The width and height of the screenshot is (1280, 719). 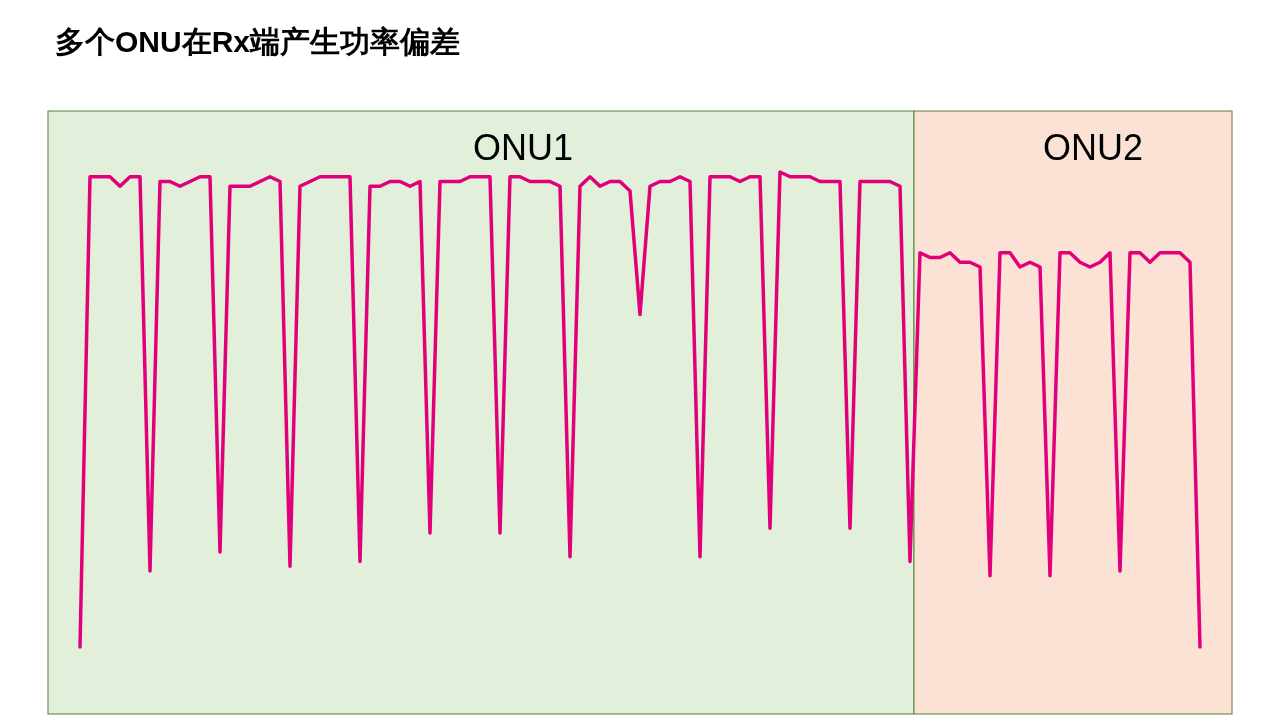 What do you see at coordinates (523, 147) in the screenshot?
I see `text: ONU1` at bounding box center [523, 147].